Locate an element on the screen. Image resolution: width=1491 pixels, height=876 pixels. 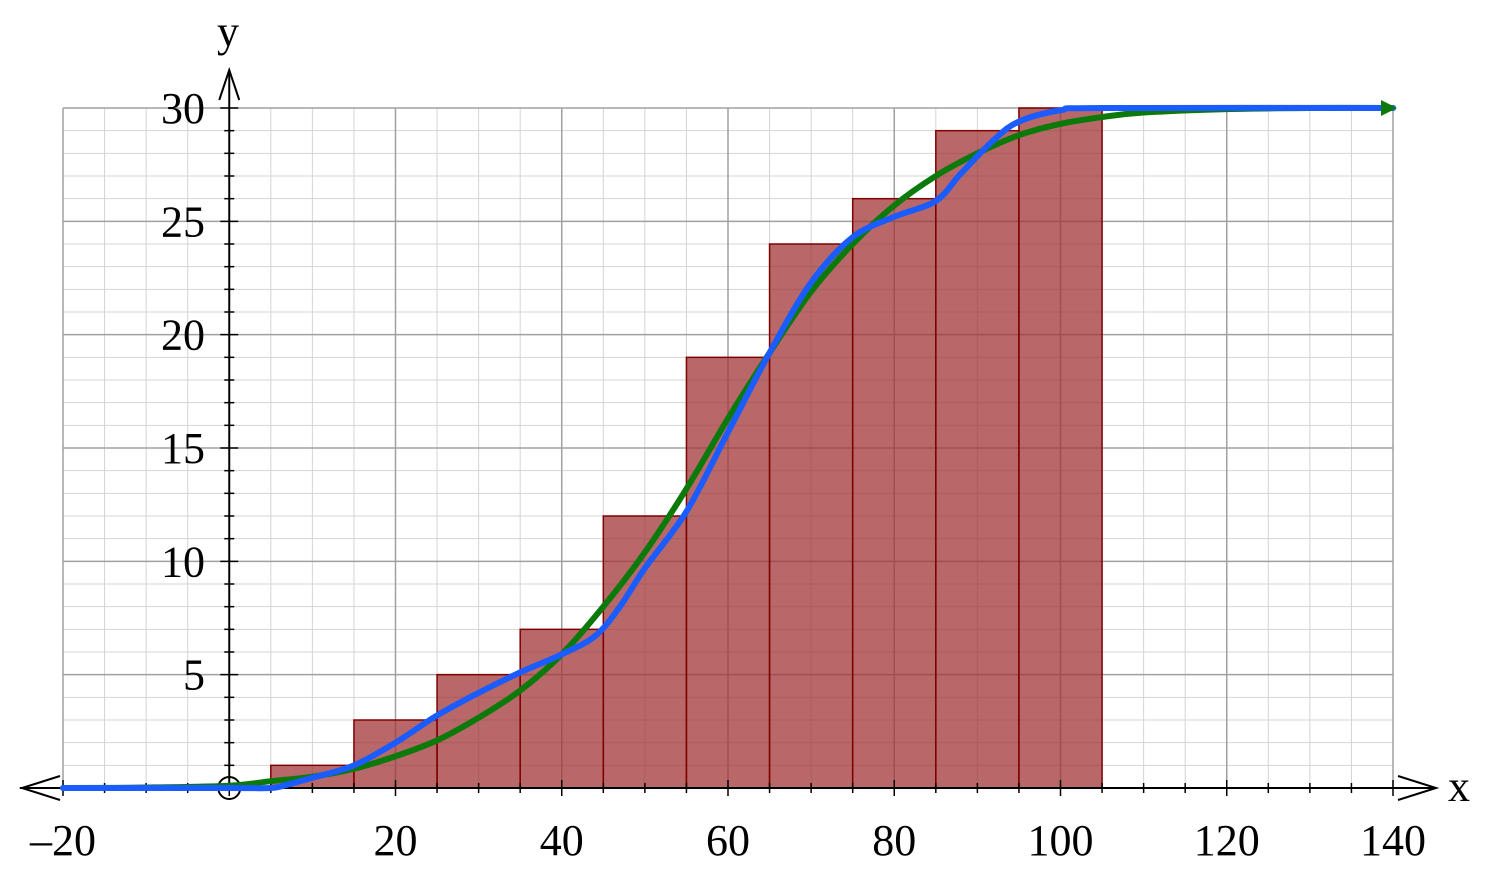
x-axis-label: x is located at coordinates (1459, 786).